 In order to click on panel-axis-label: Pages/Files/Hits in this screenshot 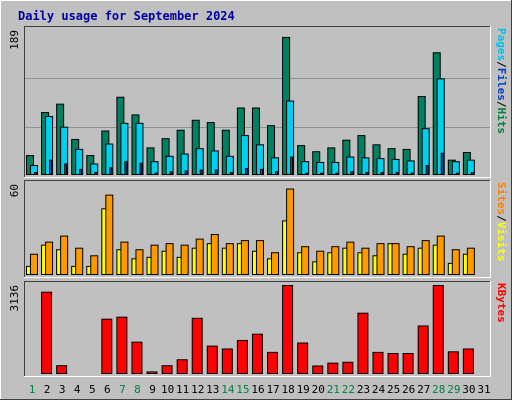, I will do `click(501, 81)`.